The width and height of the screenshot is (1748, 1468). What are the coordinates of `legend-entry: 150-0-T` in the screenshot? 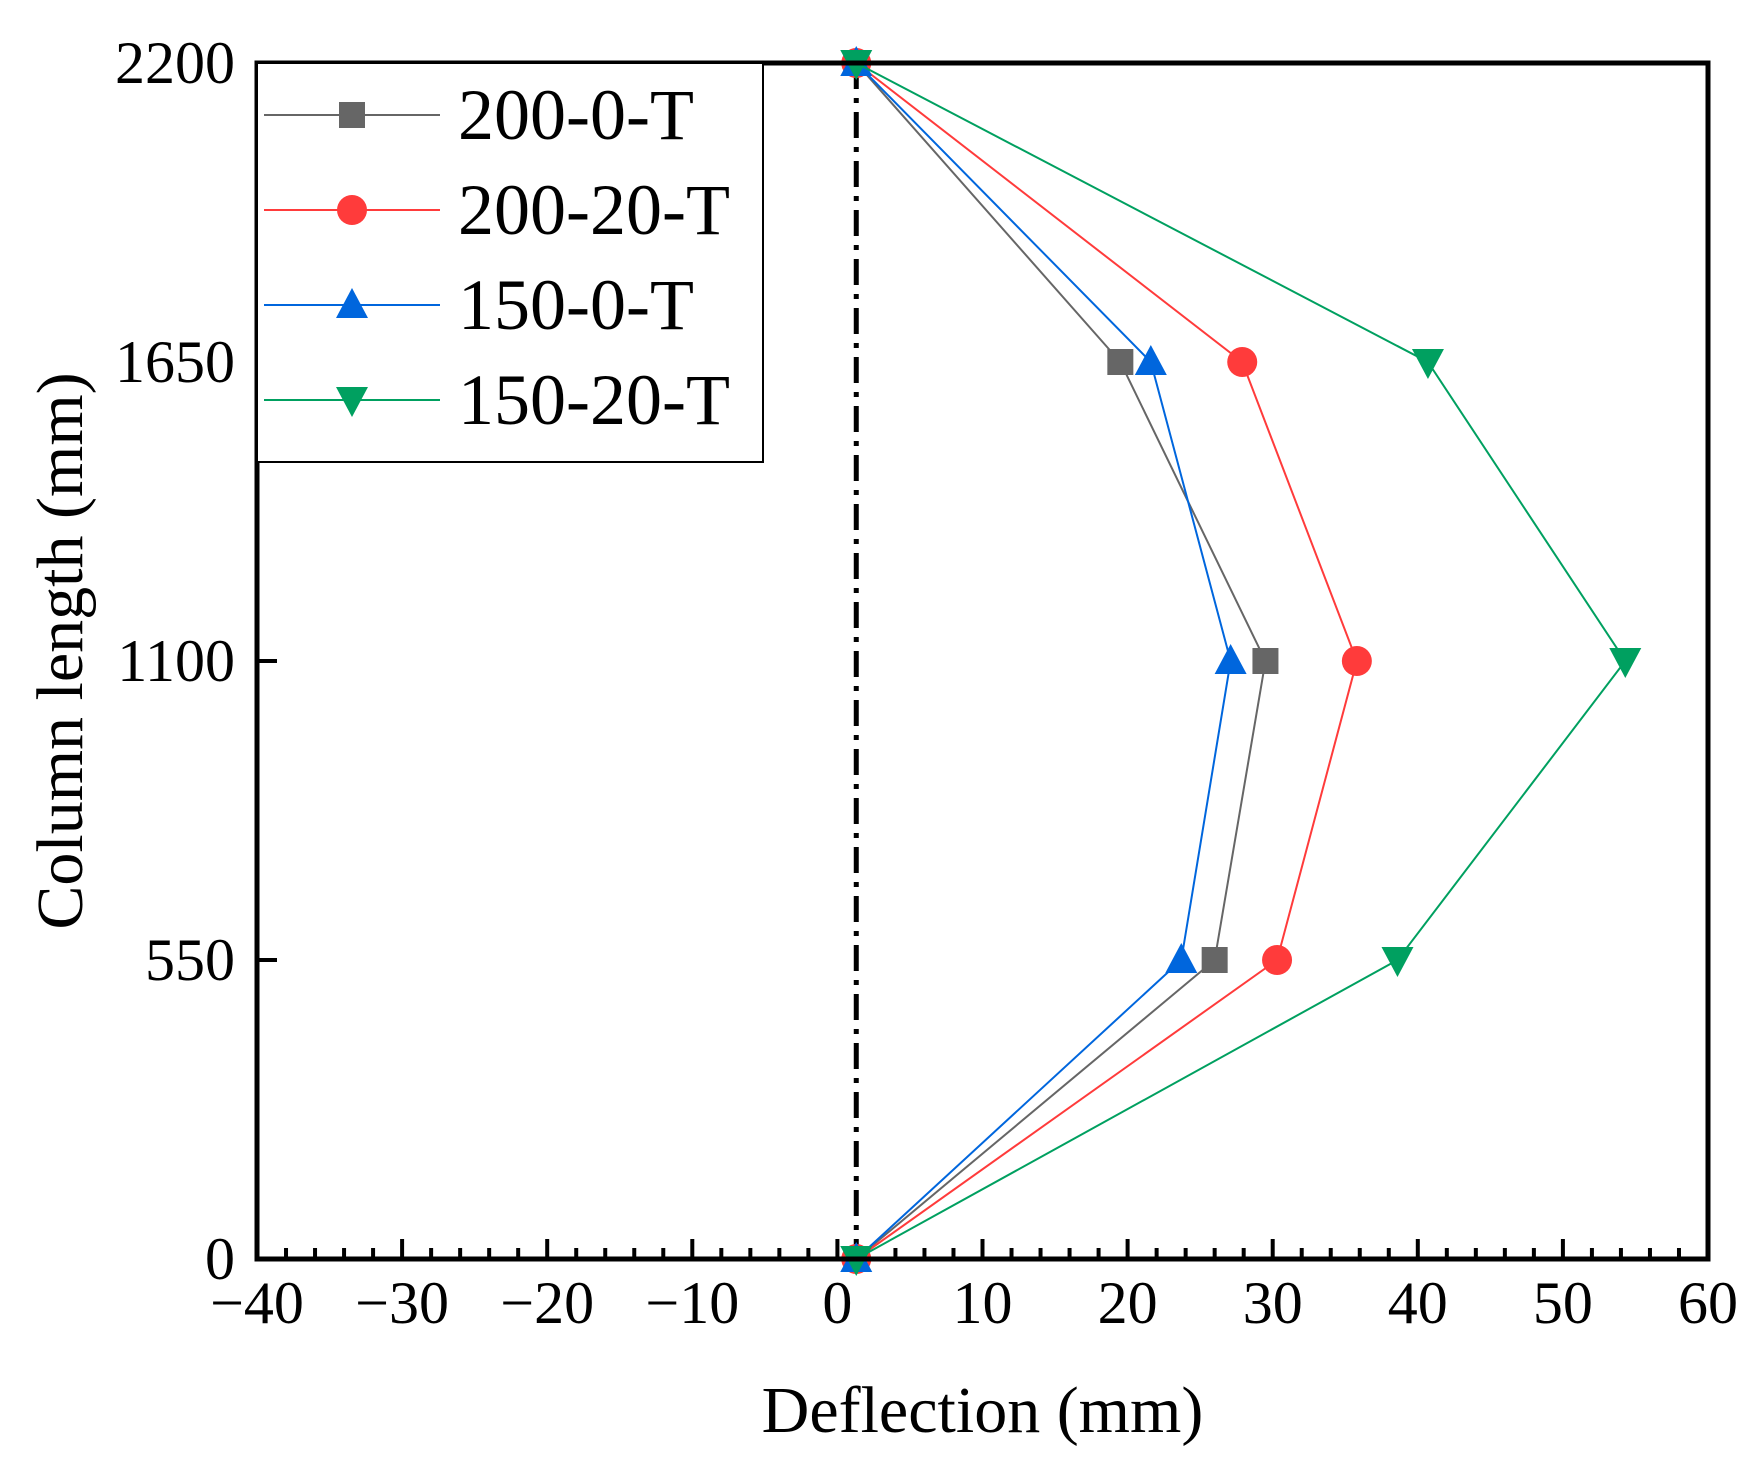 It's located at (479, 305).